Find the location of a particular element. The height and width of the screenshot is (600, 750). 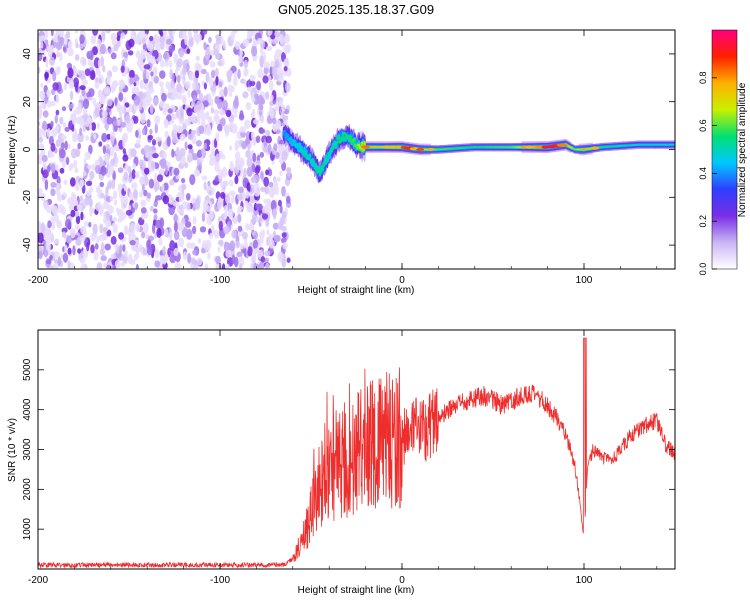

x-tick-label: -100 is located at coordinates (220, 580).